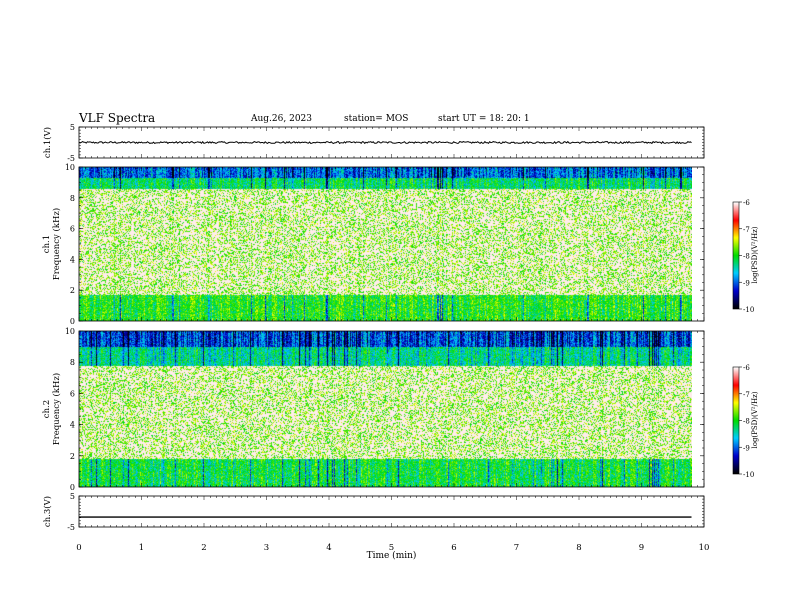 The width and height of the screenshot is (792, 612). What do you see at coordinates (141, 548) in the screenshot?
I see `x-tick-label: 1` at bounding box center [141, 548].